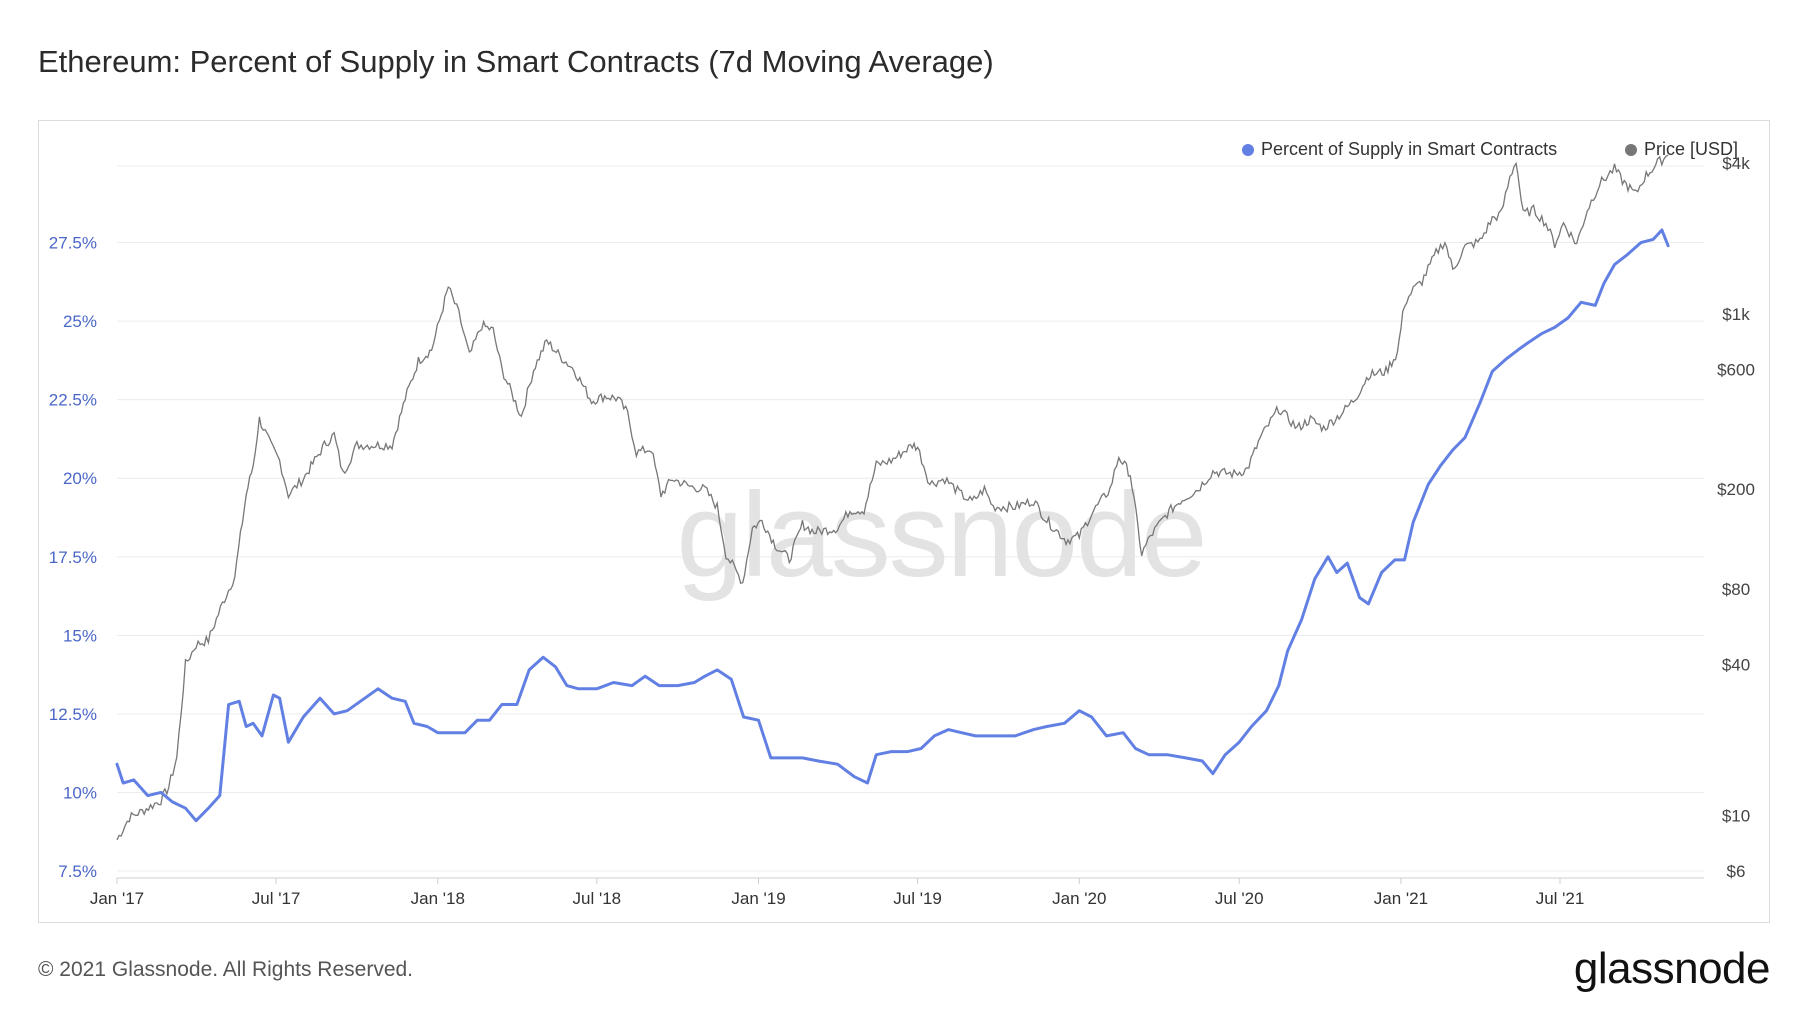 Image resolution: width=1800 pixels, height=1013 pixels. Describe the element at coordinates (1691, 149) in the screenshot. I see `legend-label-price: Price [USD]` at that location.